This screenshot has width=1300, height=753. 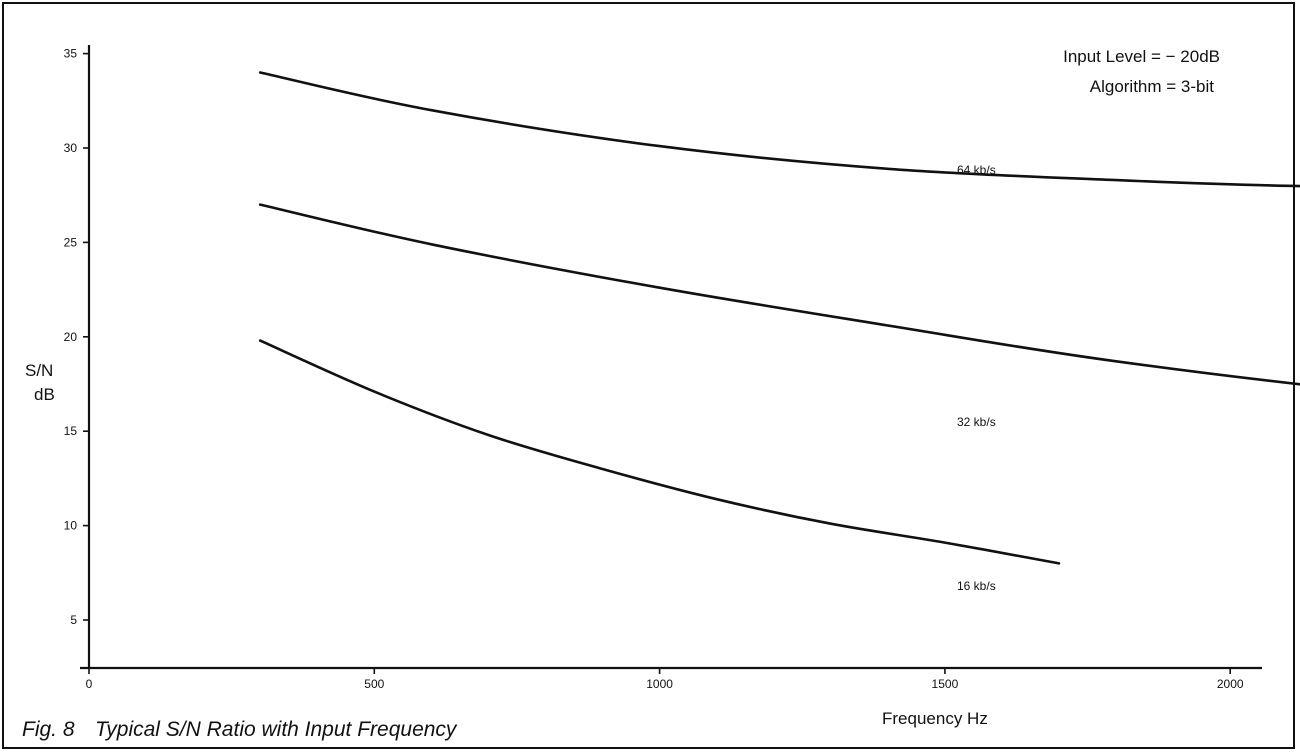 I want to click on x-tick-label: 500, so click(x=374, y=684).